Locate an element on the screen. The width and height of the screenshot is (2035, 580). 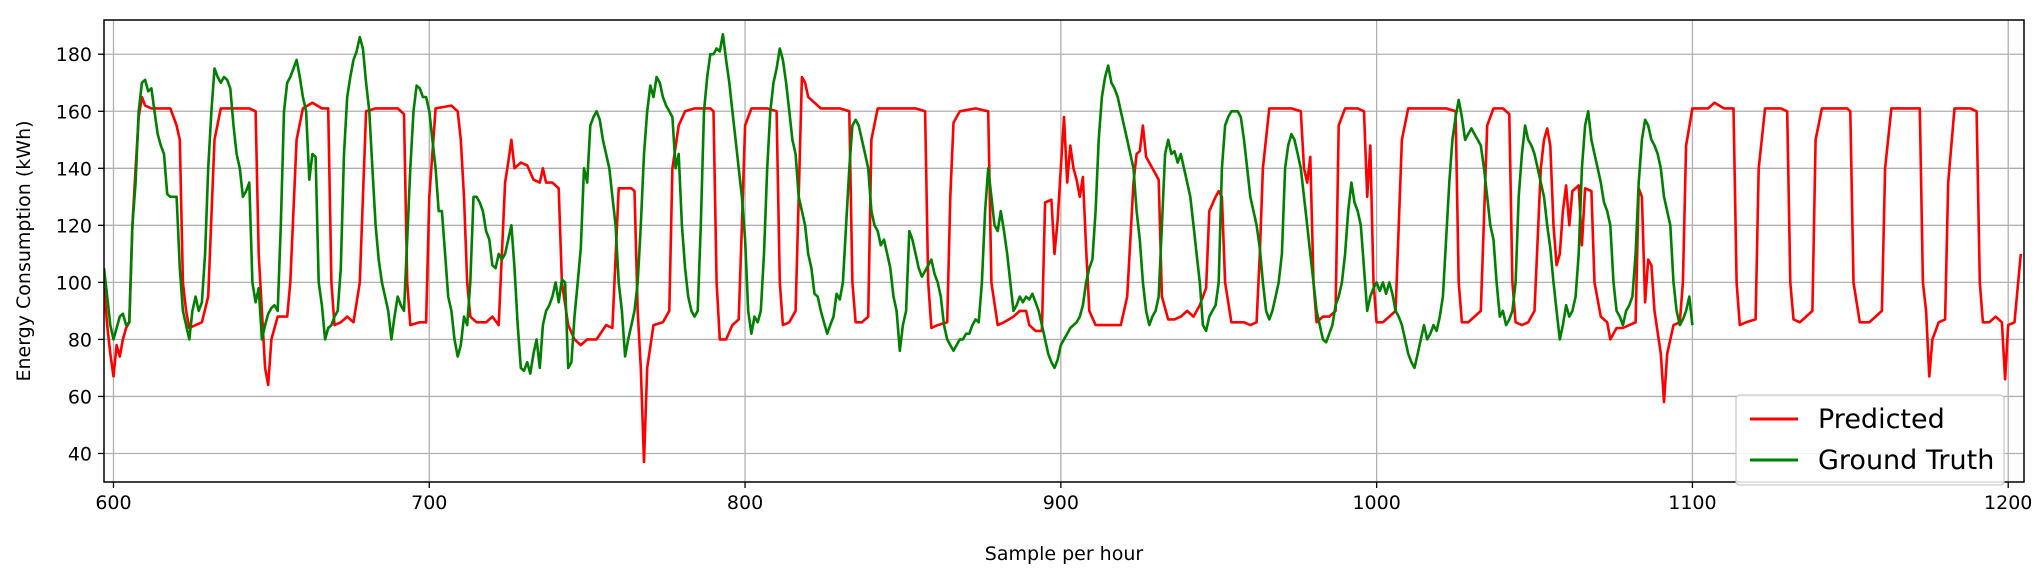
y-tick-label: 120 is located at coordinates (74, 226).